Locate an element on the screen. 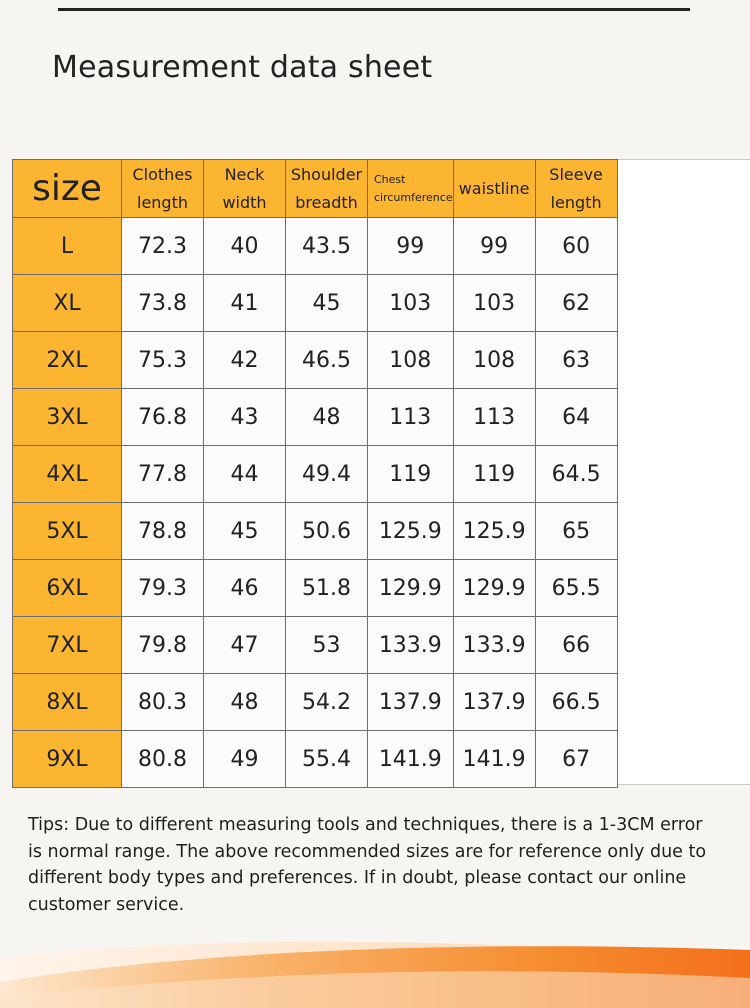 The image size is (750, 1008). shoulder-breadth-cell: 49.4 is located at coordinates (326, 474).